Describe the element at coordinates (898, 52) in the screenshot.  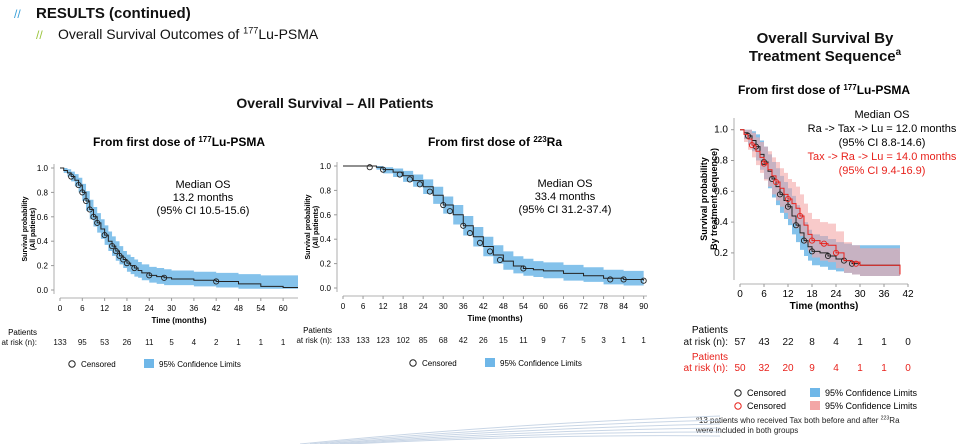
I see `sequence-title-sup: a` at that location.